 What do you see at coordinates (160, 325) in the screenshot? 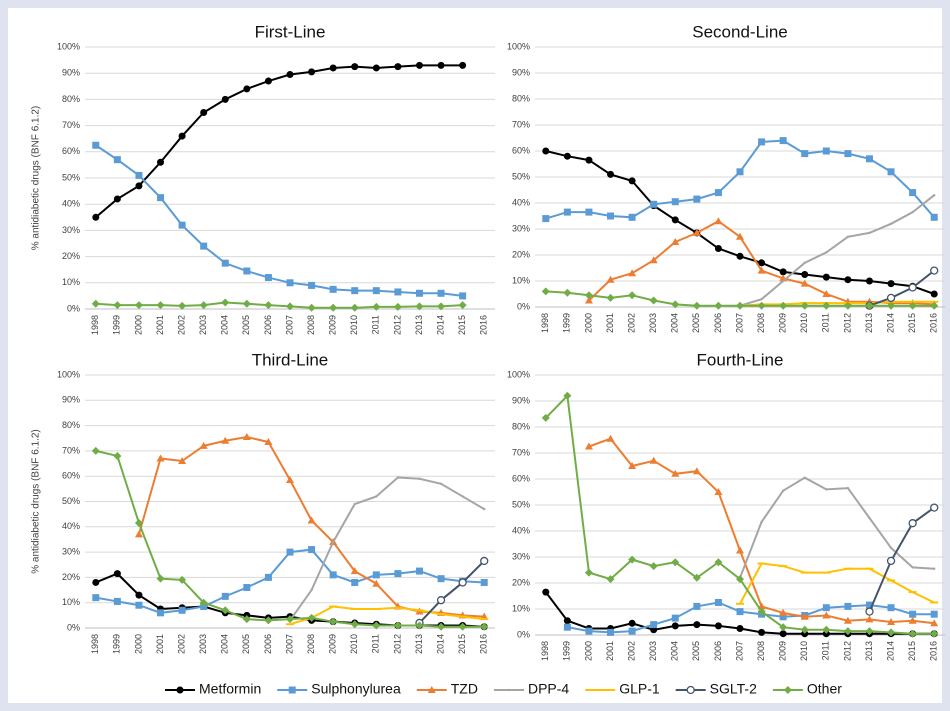
I see `x-tick-label: 2001` at bounding box center [160, 325].